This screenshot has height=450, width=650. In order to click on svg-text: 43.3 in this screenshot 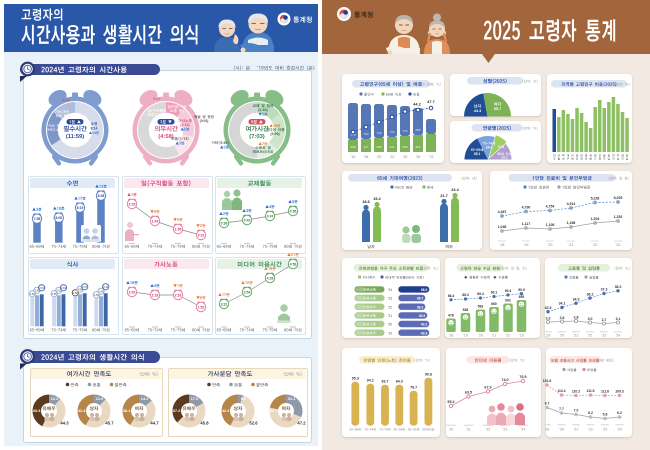, I will do `click(424, 333)`.